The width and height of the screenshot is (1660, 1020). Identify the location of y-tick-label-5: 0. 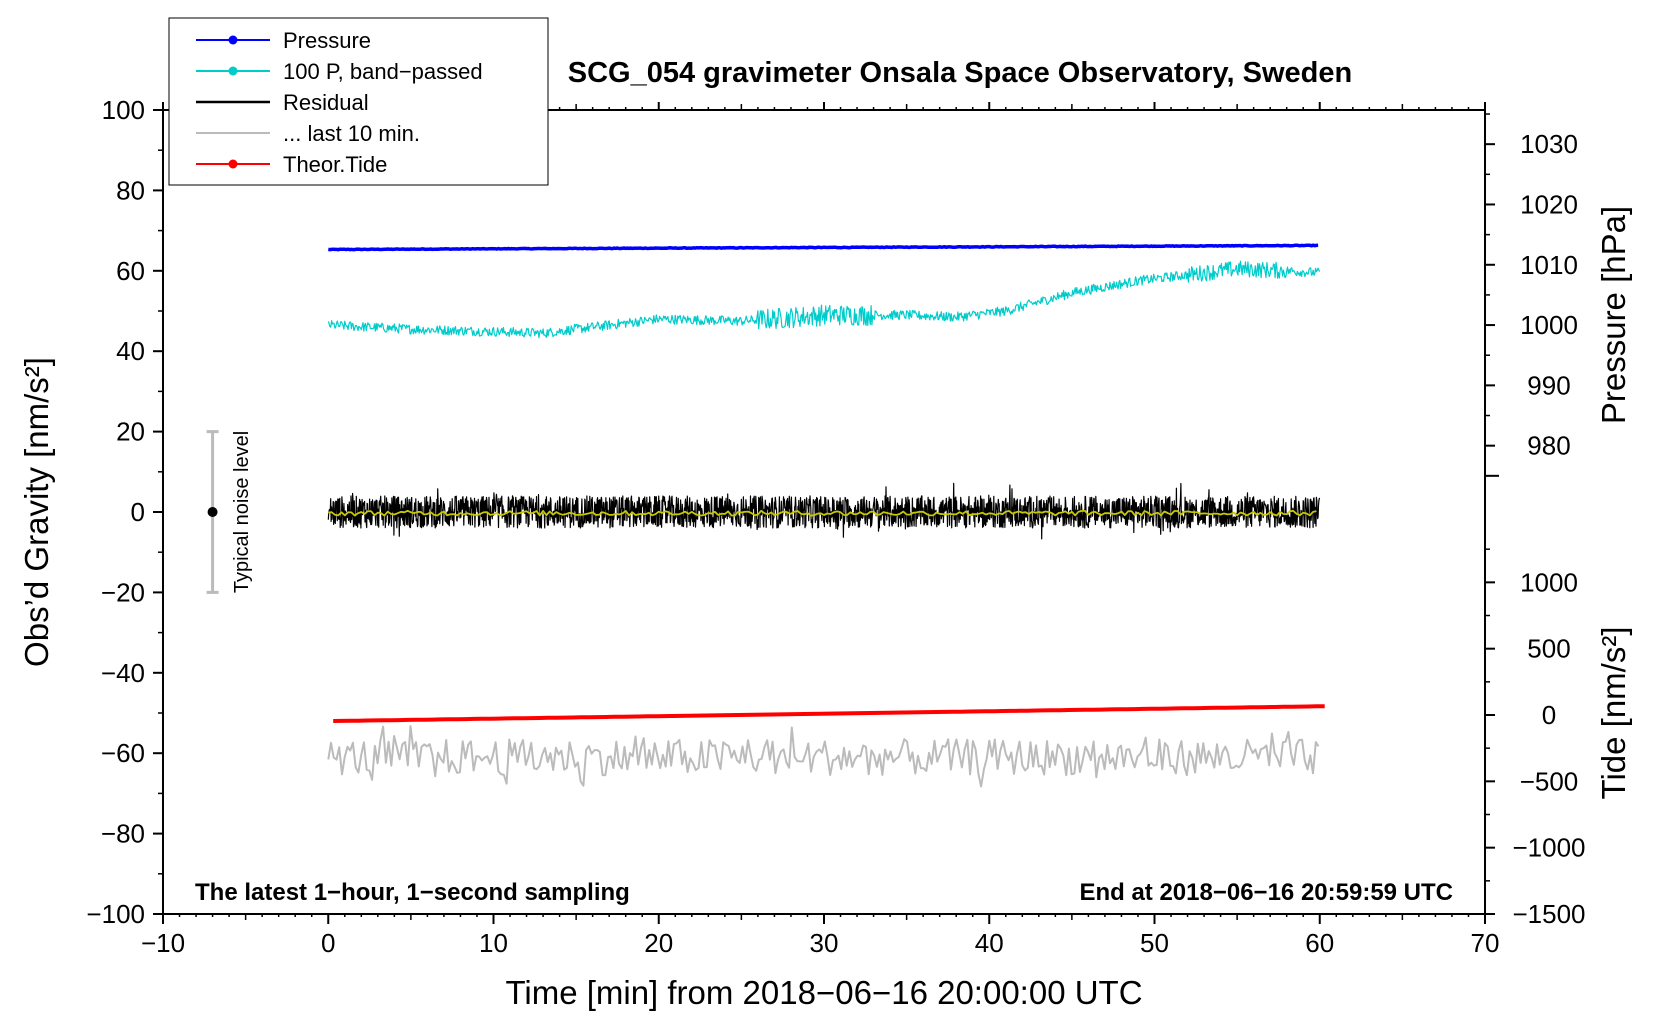
(138, 512).